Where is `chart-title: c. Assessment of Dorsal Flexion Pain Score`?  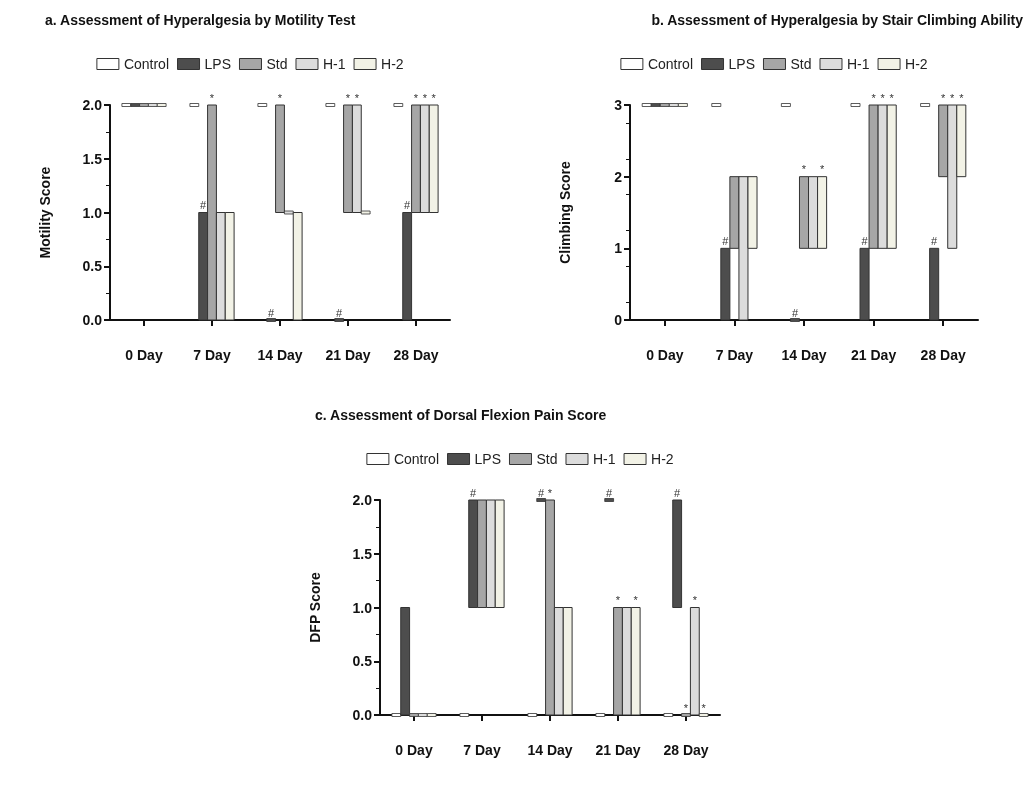 chart-title: c. Assessment of Dorsal Flexion Pain Score is located at coordinates (461, 415).